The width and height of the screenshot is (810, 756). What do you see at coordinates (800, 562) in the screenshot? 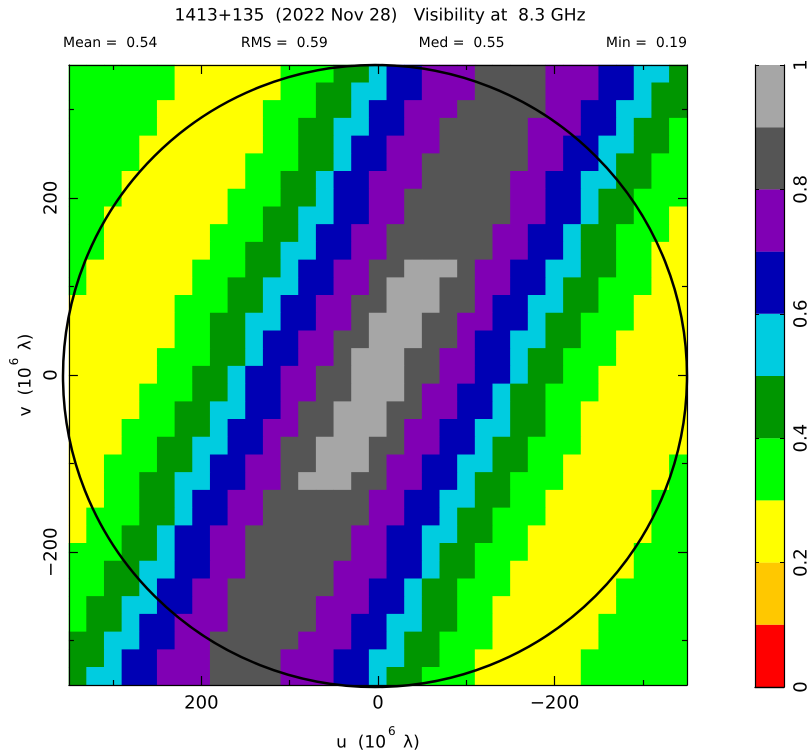
I see `color-bar-label: 0.2` at bounding box center [800, 562].